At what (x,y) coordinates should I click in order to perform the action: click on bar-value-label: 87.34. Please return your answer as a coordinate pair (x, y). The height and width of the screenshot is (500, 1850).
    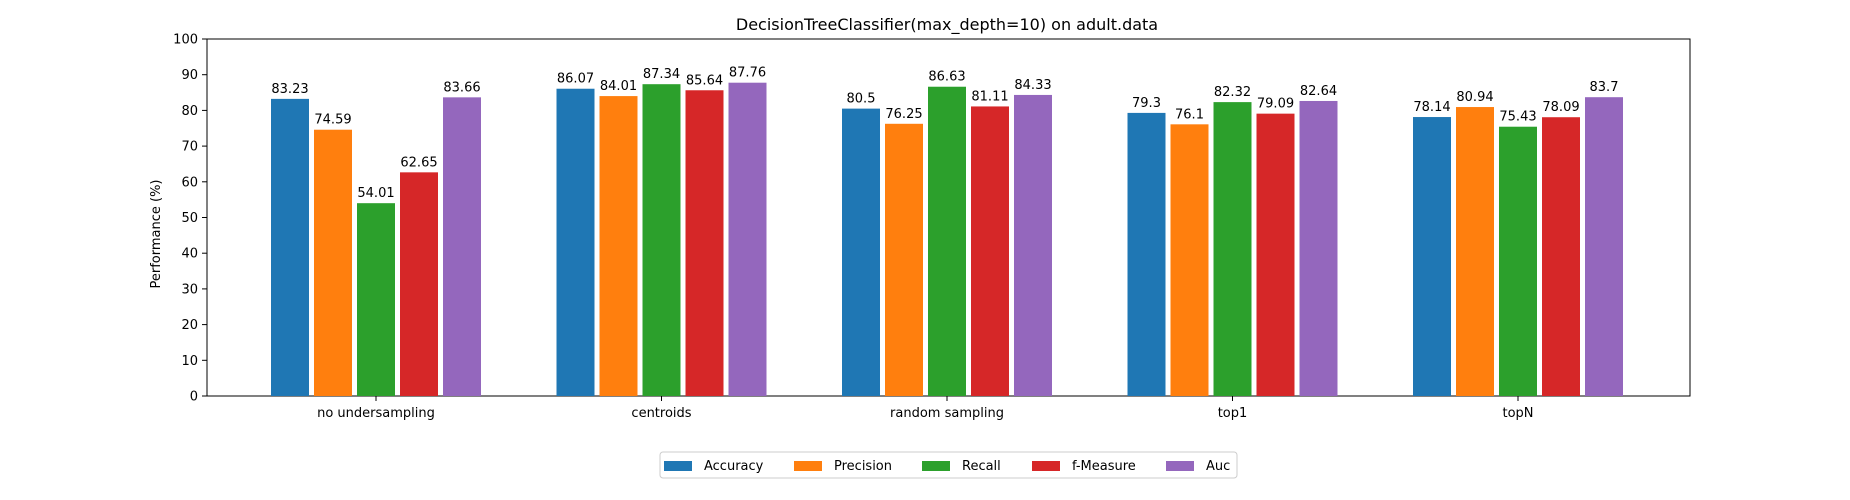
    Looking at the image, I should click on (661, 74).